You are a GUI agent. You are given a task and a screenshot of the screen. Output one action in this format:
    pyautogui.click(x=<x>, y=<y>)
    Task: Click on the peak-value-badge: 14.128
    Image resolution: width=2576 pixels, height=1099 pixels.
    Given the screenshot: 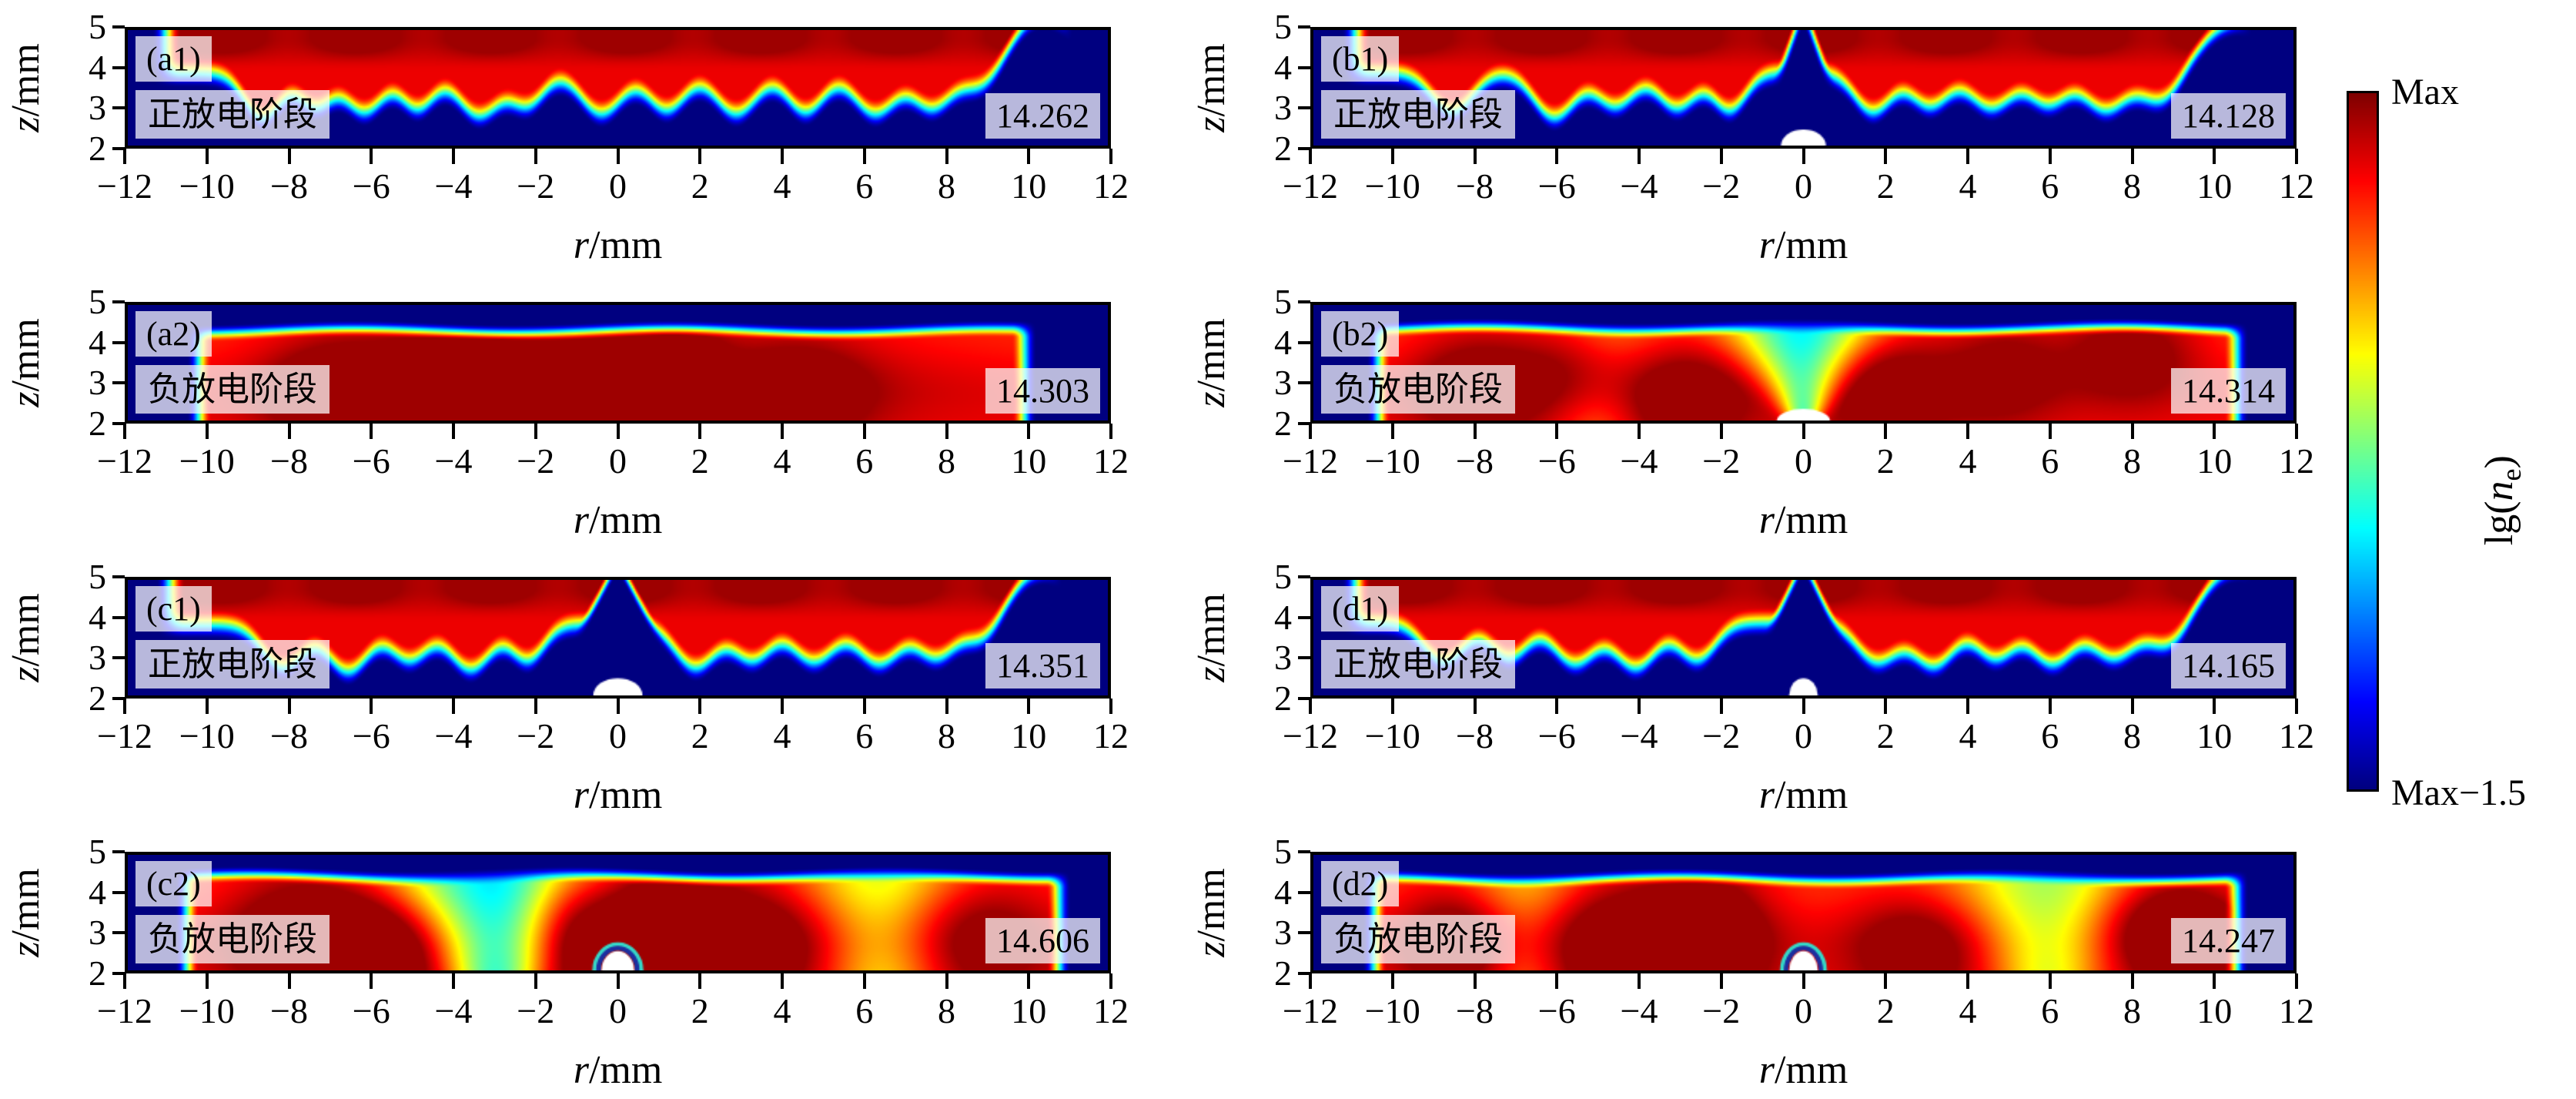 What is the action you would take?
    pyautogui.click(x=2228, y=116)
    